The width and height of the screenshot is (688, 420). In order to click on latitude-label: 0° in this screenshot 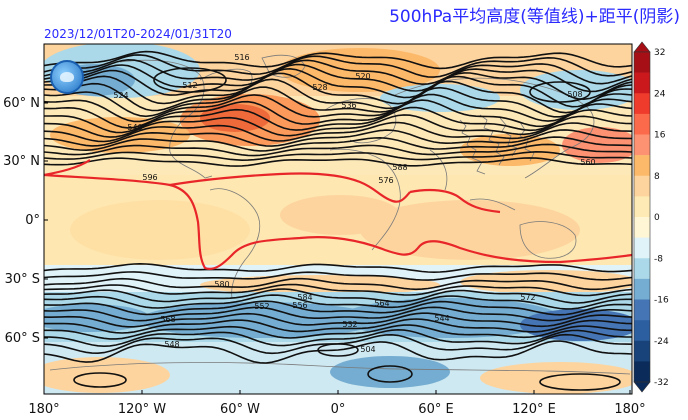, I will do `click(32, 220)`.